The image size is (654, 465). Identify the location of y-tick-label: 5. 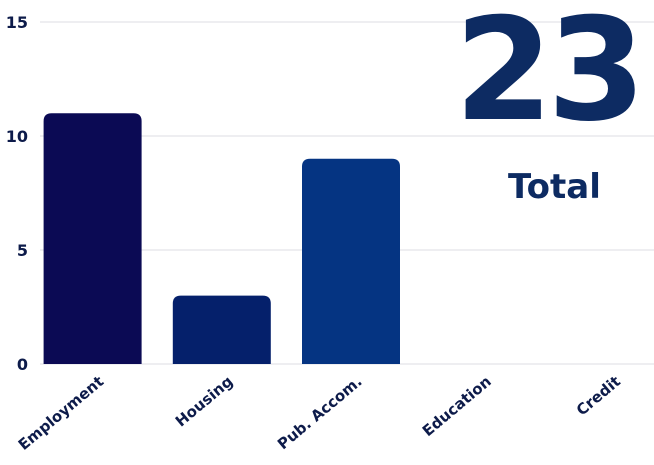
(22, 250).